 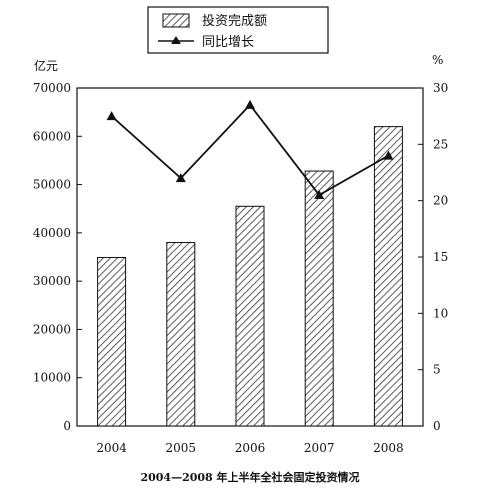 I want to click on right-tick-label: 25, so click(x=440, y=144).